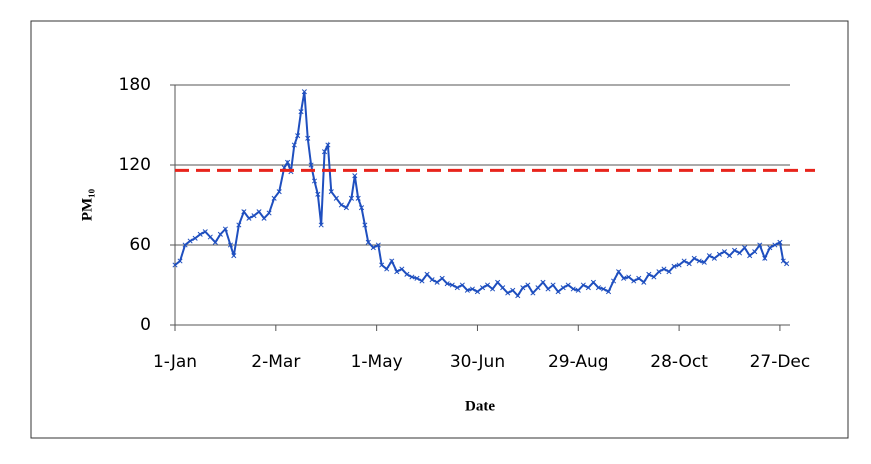 This screenshot has height=464, width=871. What do you see at coordinates (480, 406) in the screenshot?
I see `x-axis-title: Date` at bounding box center [480, 406].